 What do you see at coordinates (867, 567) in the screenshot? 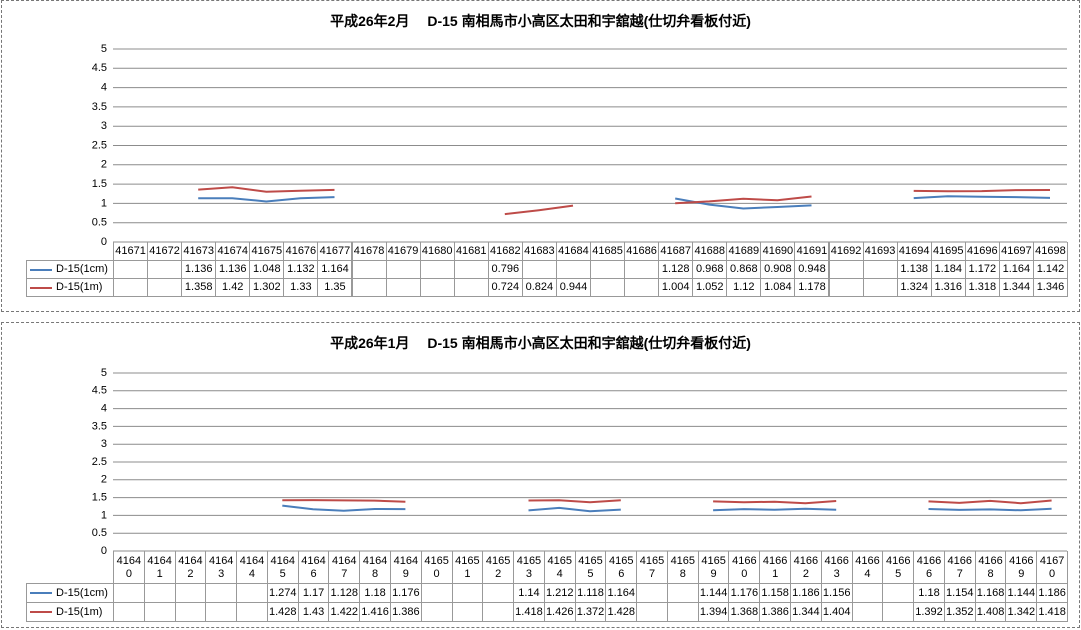
I see `x-tick-label: 41664` at bounding box center [867, 567].